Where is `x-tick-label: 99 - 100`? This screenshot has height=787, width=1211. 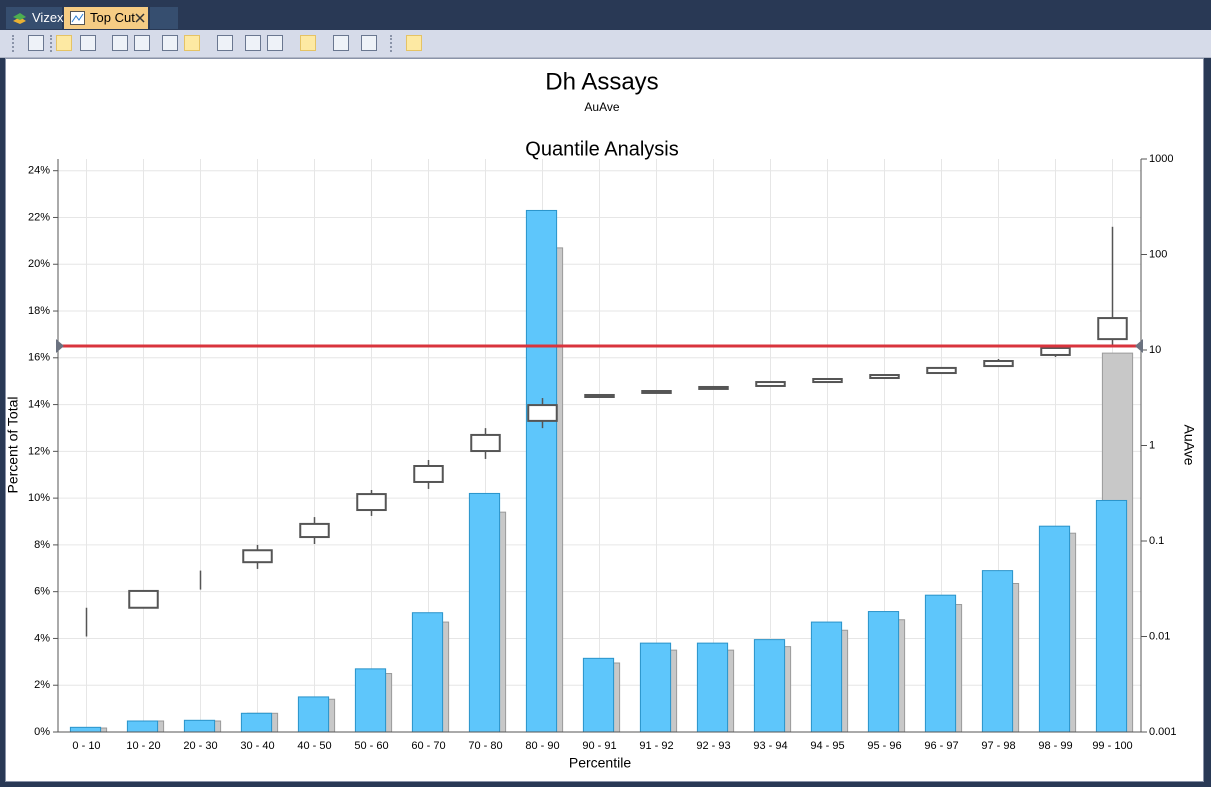
x-tick-label: 99 - 100 is located at coordinates (1112, 746).